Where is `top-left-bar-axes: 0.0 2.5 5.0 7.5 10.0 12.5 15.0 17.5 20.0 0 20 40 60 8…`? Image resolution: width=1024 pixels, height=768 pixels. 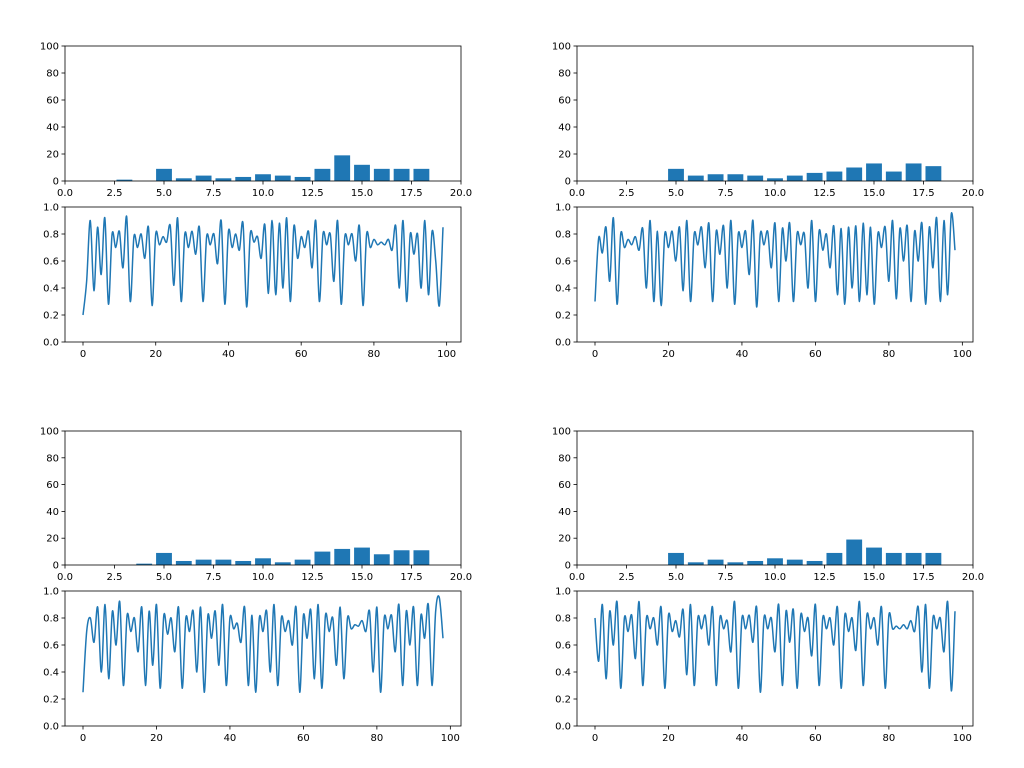
top-left-bar-axes: 0.0 2.5 5.0 7.5 10.0 12.5 15.0 17.5 20.0 0 20 40 60 8… is located at coordinates (256, 121).